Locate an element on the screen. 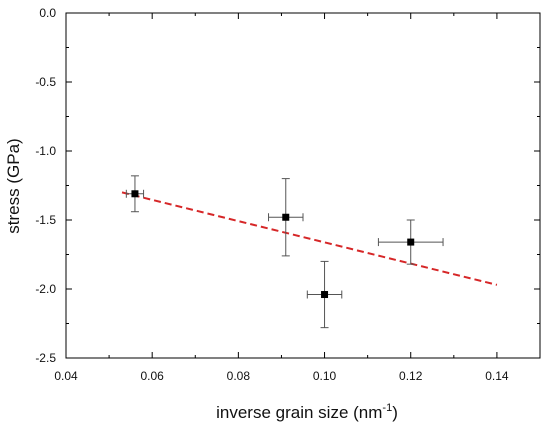 The height and width of the screenshot is (427, 550). x-tick-label: 0.06 is located at coordinates (153, 376).